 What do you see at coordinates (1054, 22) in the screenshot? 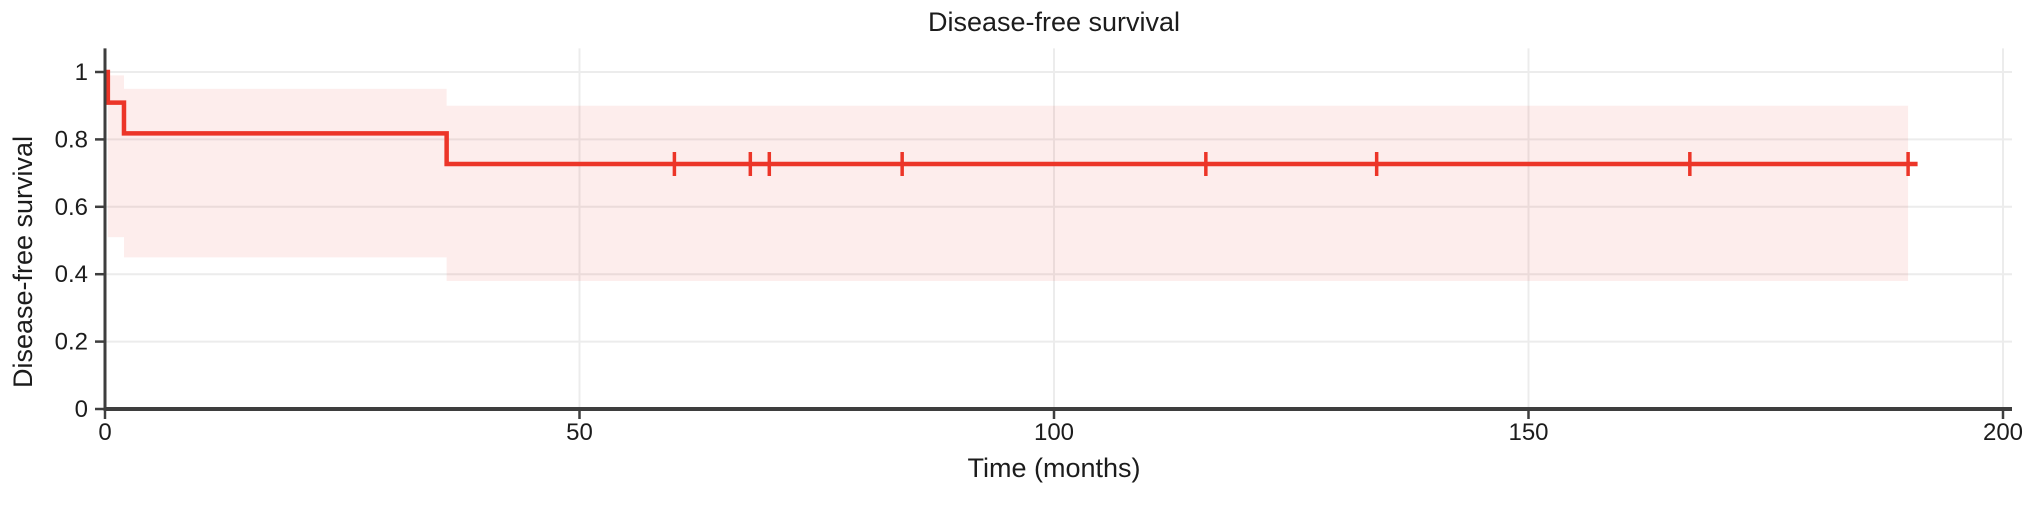
I see `chart-title: Disease-free survival` at bounding box center [1054, 22].